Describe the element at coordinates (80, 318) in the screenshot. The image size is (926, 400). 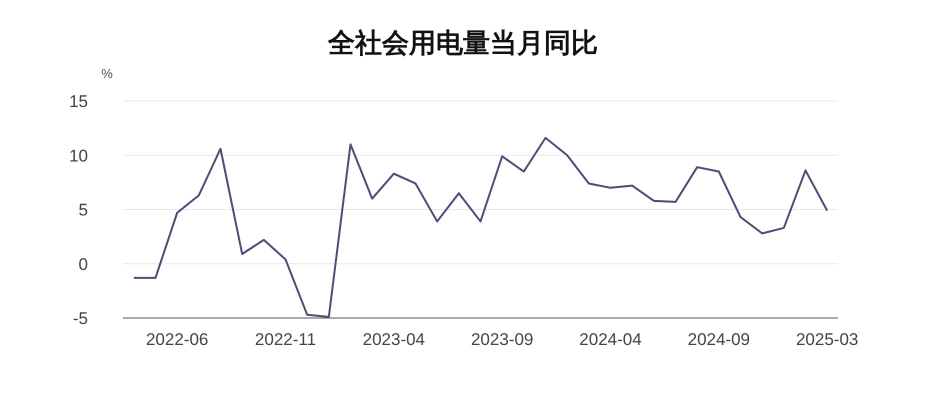
I see `y-tick-label: -5` at that location.